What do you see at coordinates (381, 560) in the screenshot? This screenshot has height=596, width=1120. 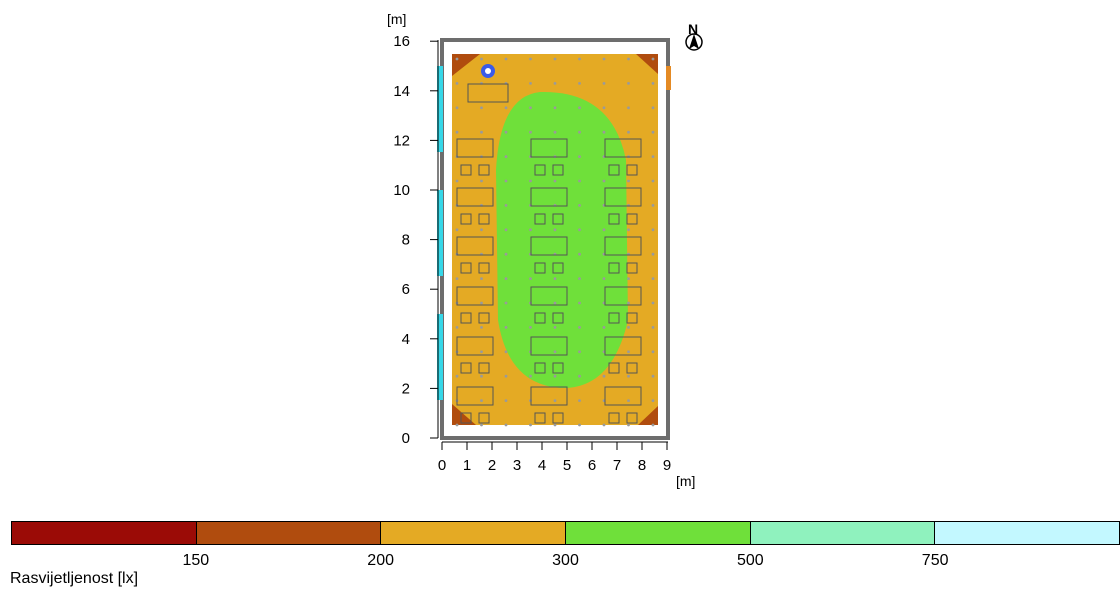 I see `legend-tick-label: 200` at bounding box center [381, 560].